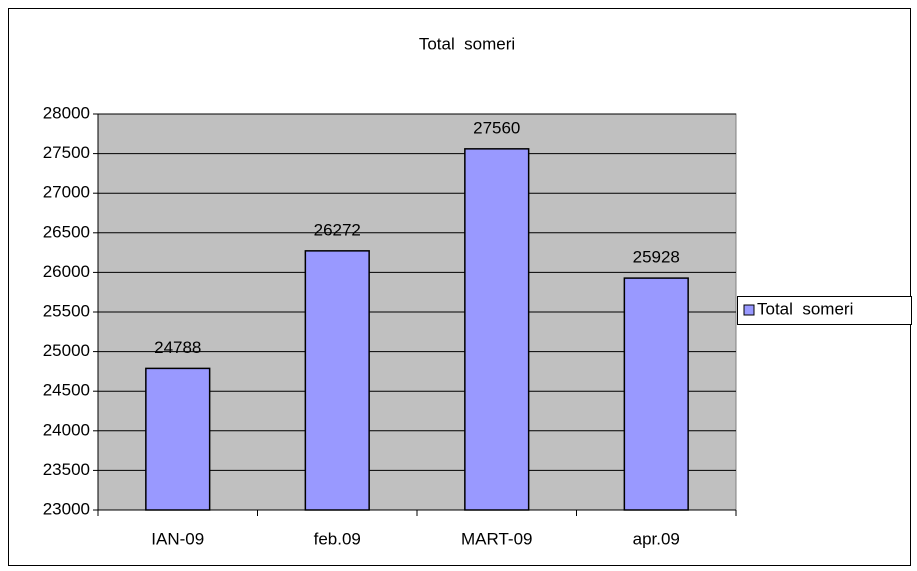 This screenshot has height=571, width=917. What do you see at coordinates (66, 310) in the screenshot?
I see `y-tick-label: 25500` at bounding box center [66, 310].